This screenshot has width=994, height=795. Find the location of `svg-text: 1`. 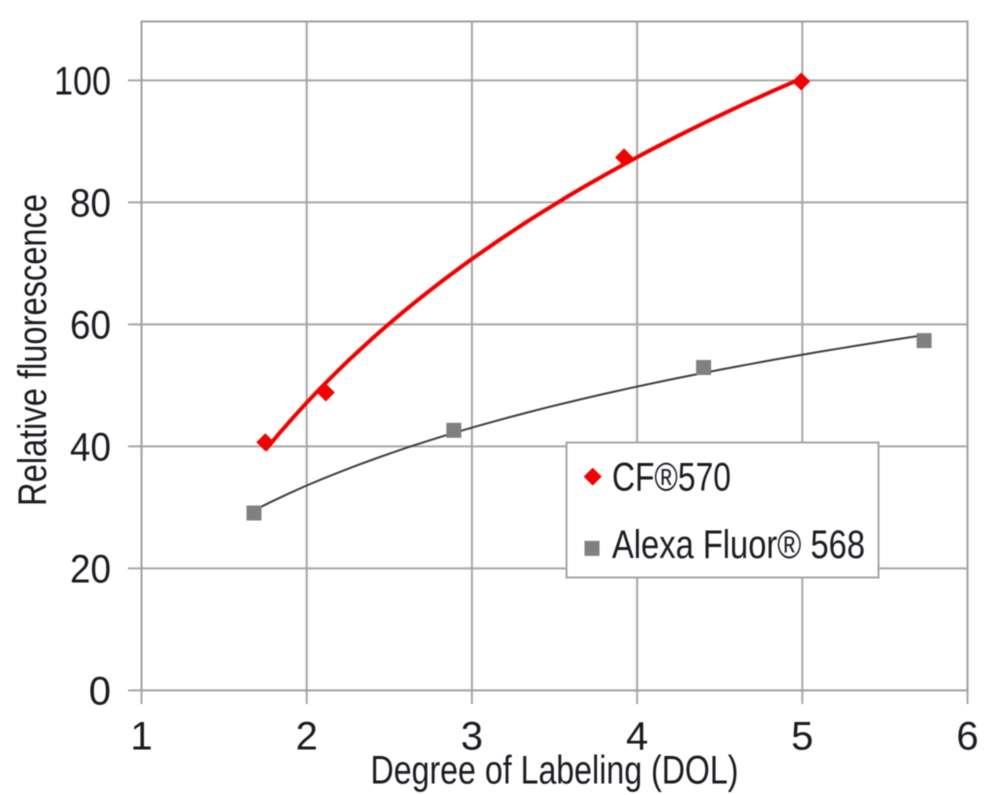

svg-text: 1 is located at coordinates (141, 737).